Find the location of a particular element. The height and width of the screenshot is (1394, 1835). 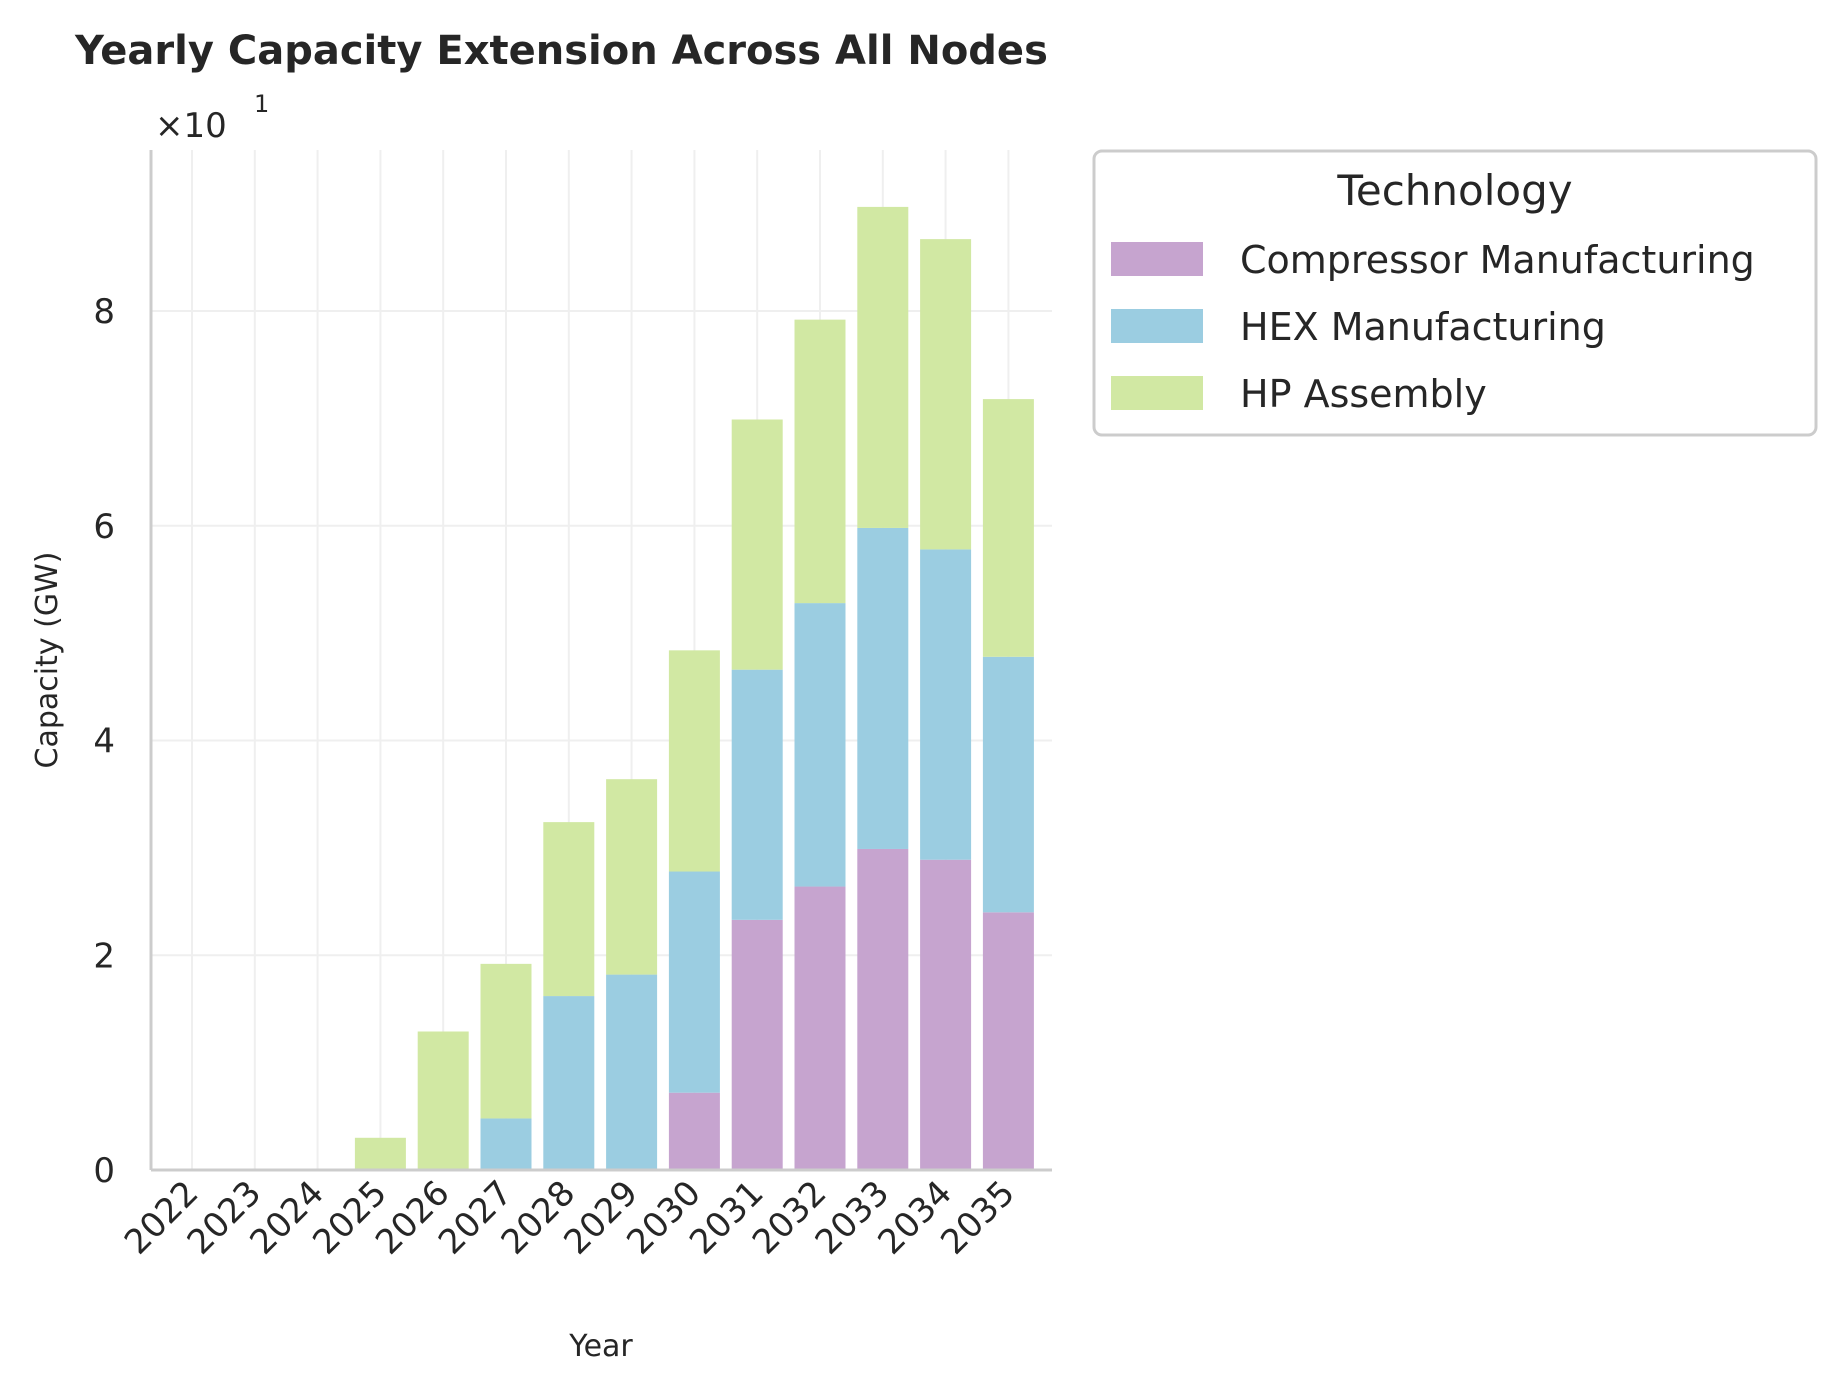

x-tick-label: 2033 is located at coordinates (852, 1217).